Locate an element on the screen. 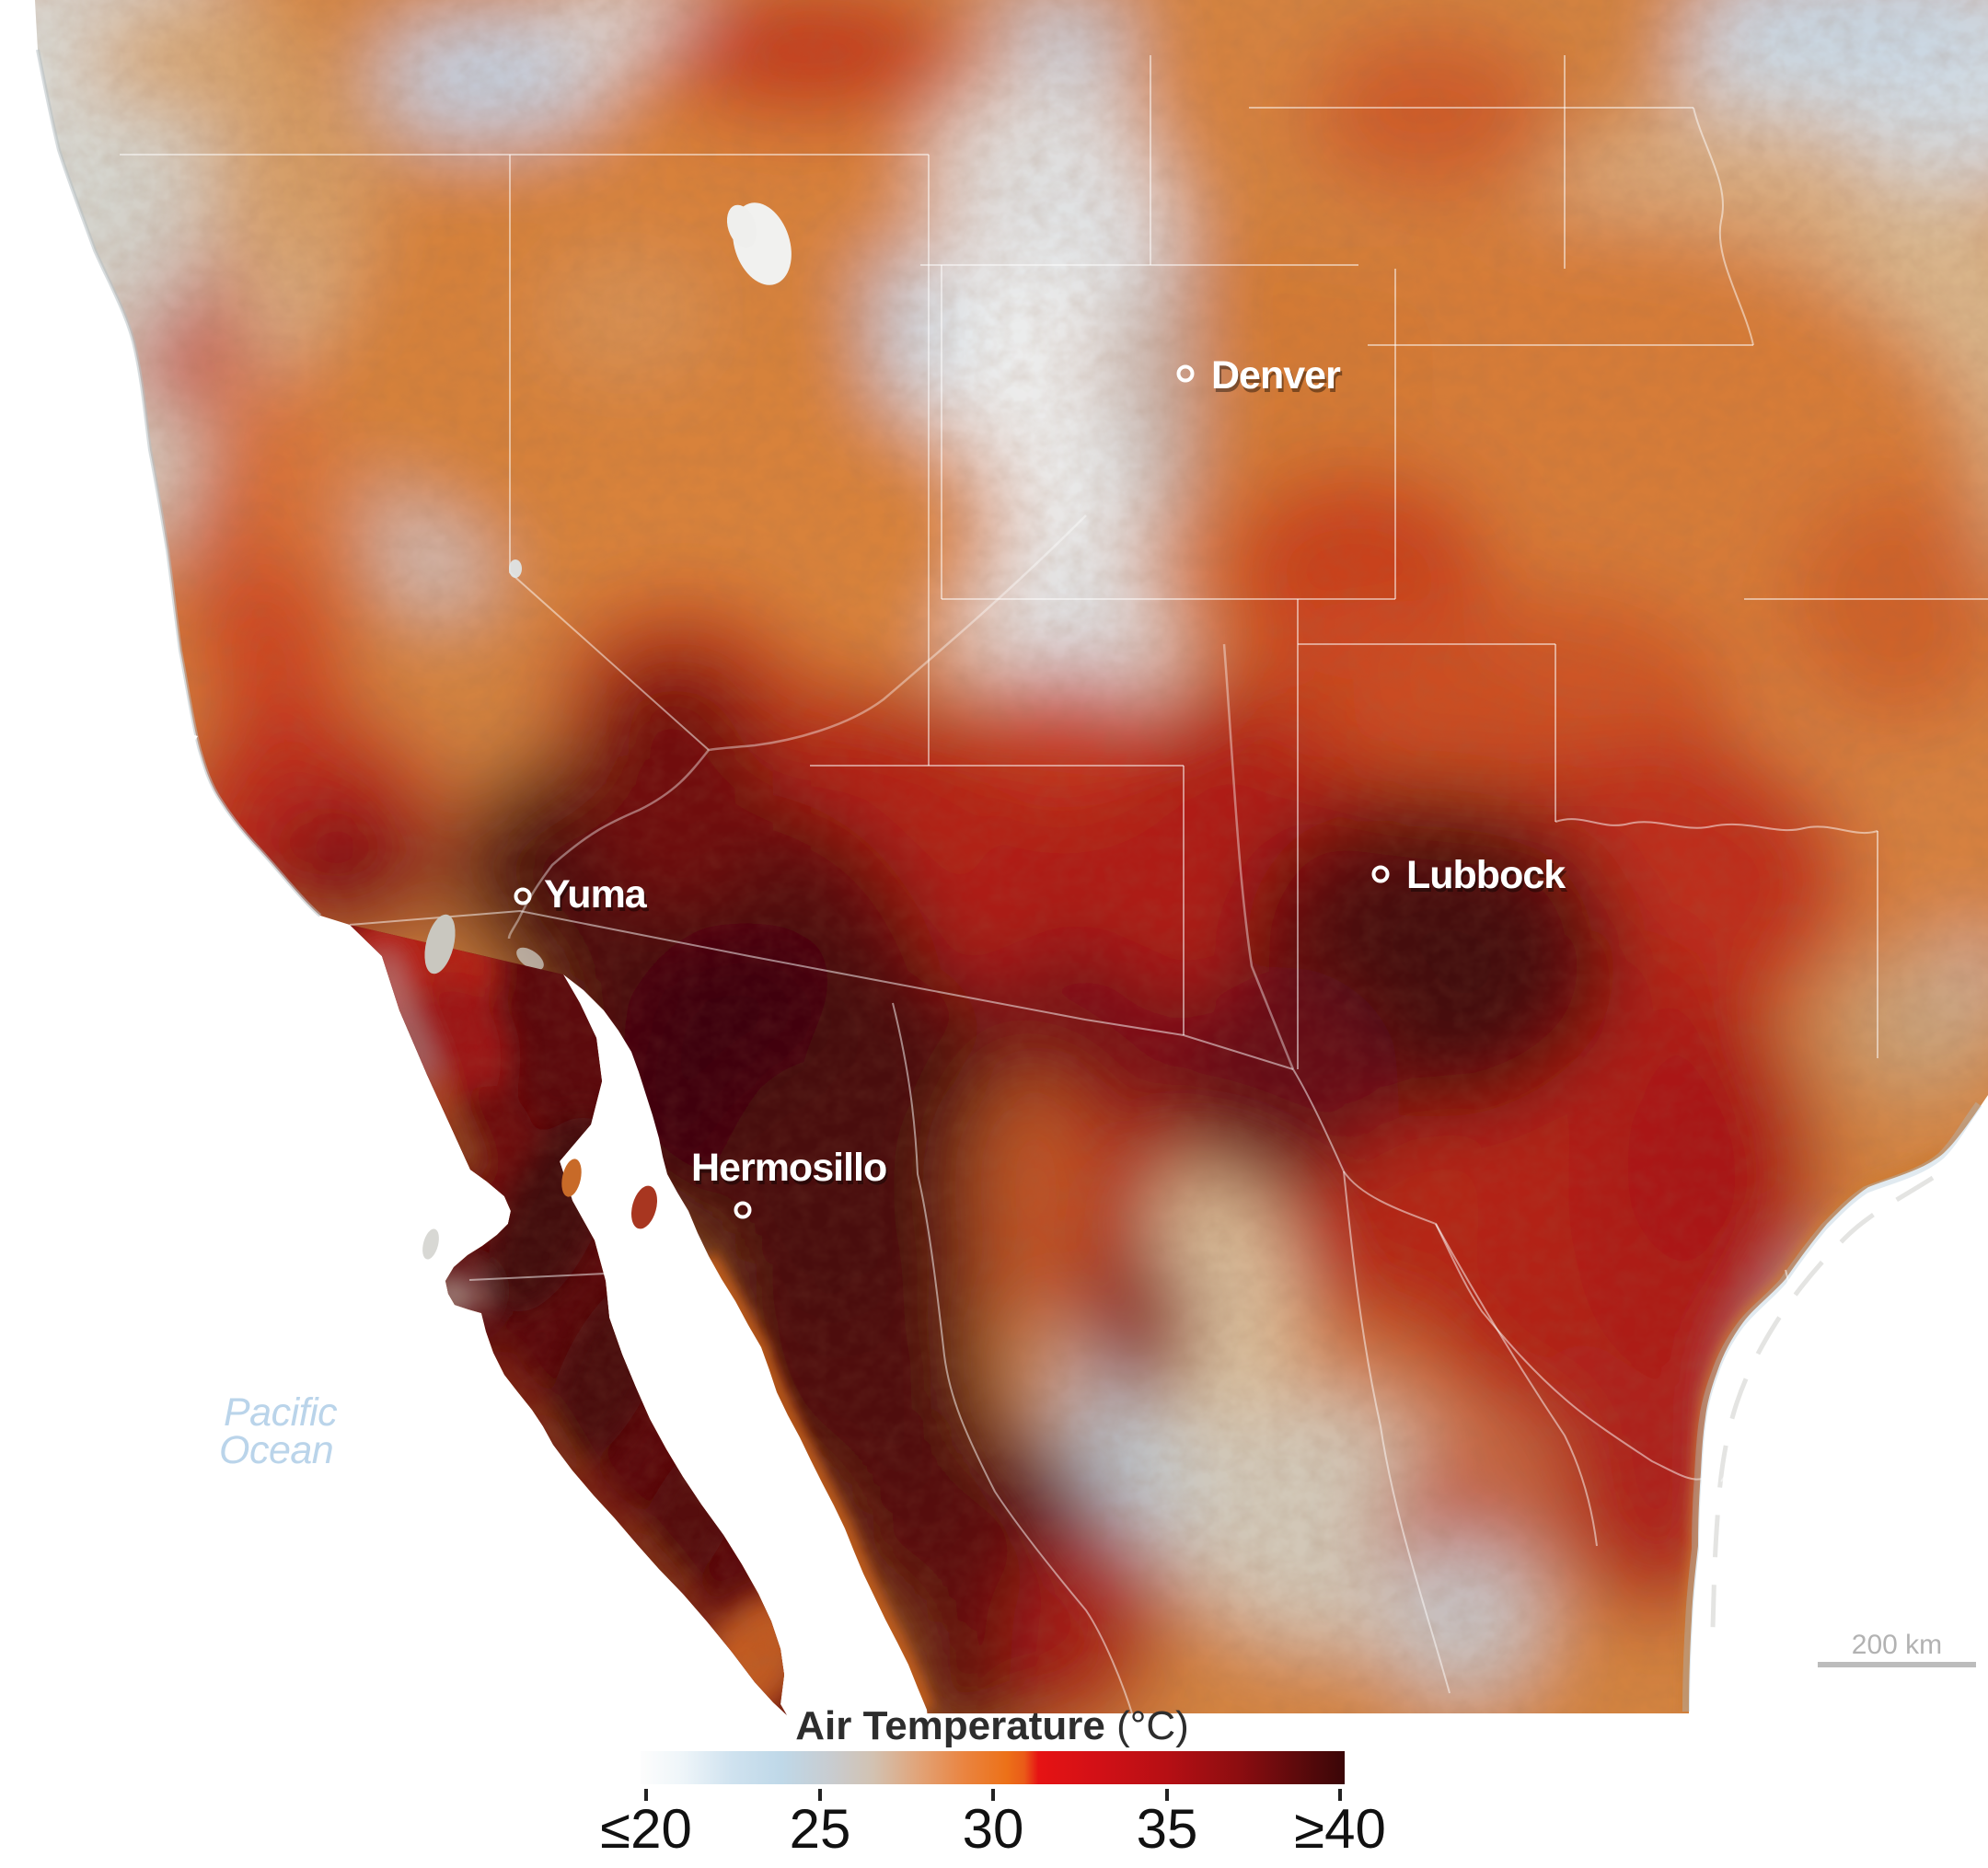 Image resolution: width=1988 pixels, height=1868 pixels. svg-text: ≤20 is located at coordinates (646, 1829).